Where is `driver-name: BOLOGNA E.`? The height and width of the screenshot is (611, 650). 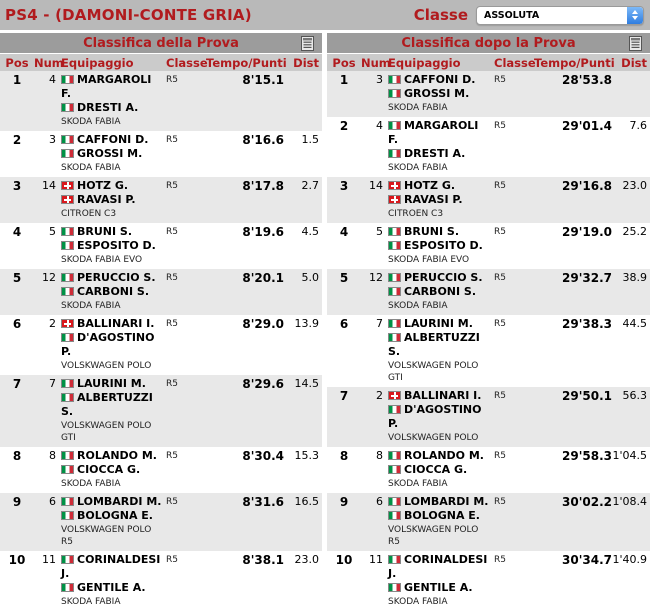 driver-name: BOLOGNA E. is located at coordinates (440, 516).